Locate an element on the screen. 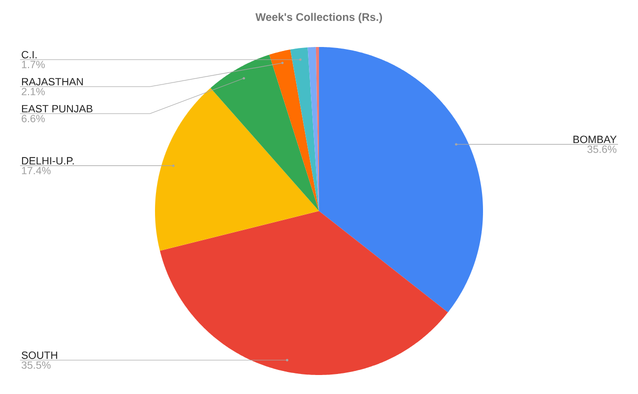  data-label: 35.6% is located at coordinates (601, 149).